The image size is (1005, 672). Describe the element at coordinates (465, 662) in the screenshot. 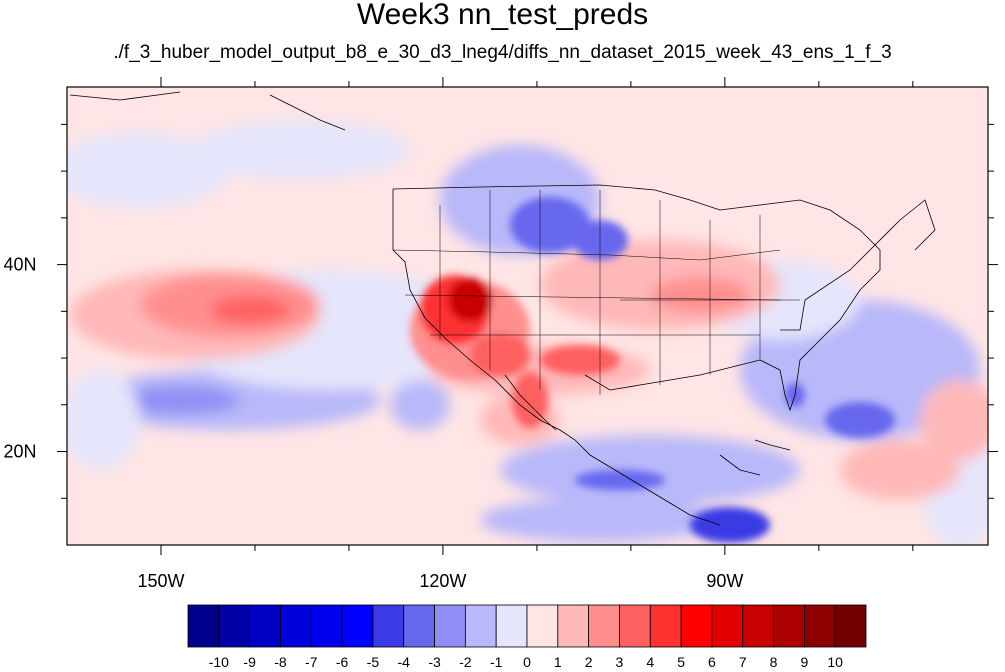

I see `colorbar-label: -2` at that location.